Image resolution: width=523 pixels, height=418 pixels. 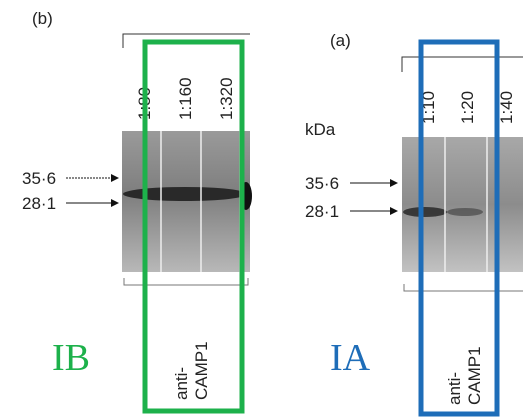 What do you see at coordinates (226, 98) in the screenshot?
I see `dilution: 1:320` at bounding box center [226, 98].